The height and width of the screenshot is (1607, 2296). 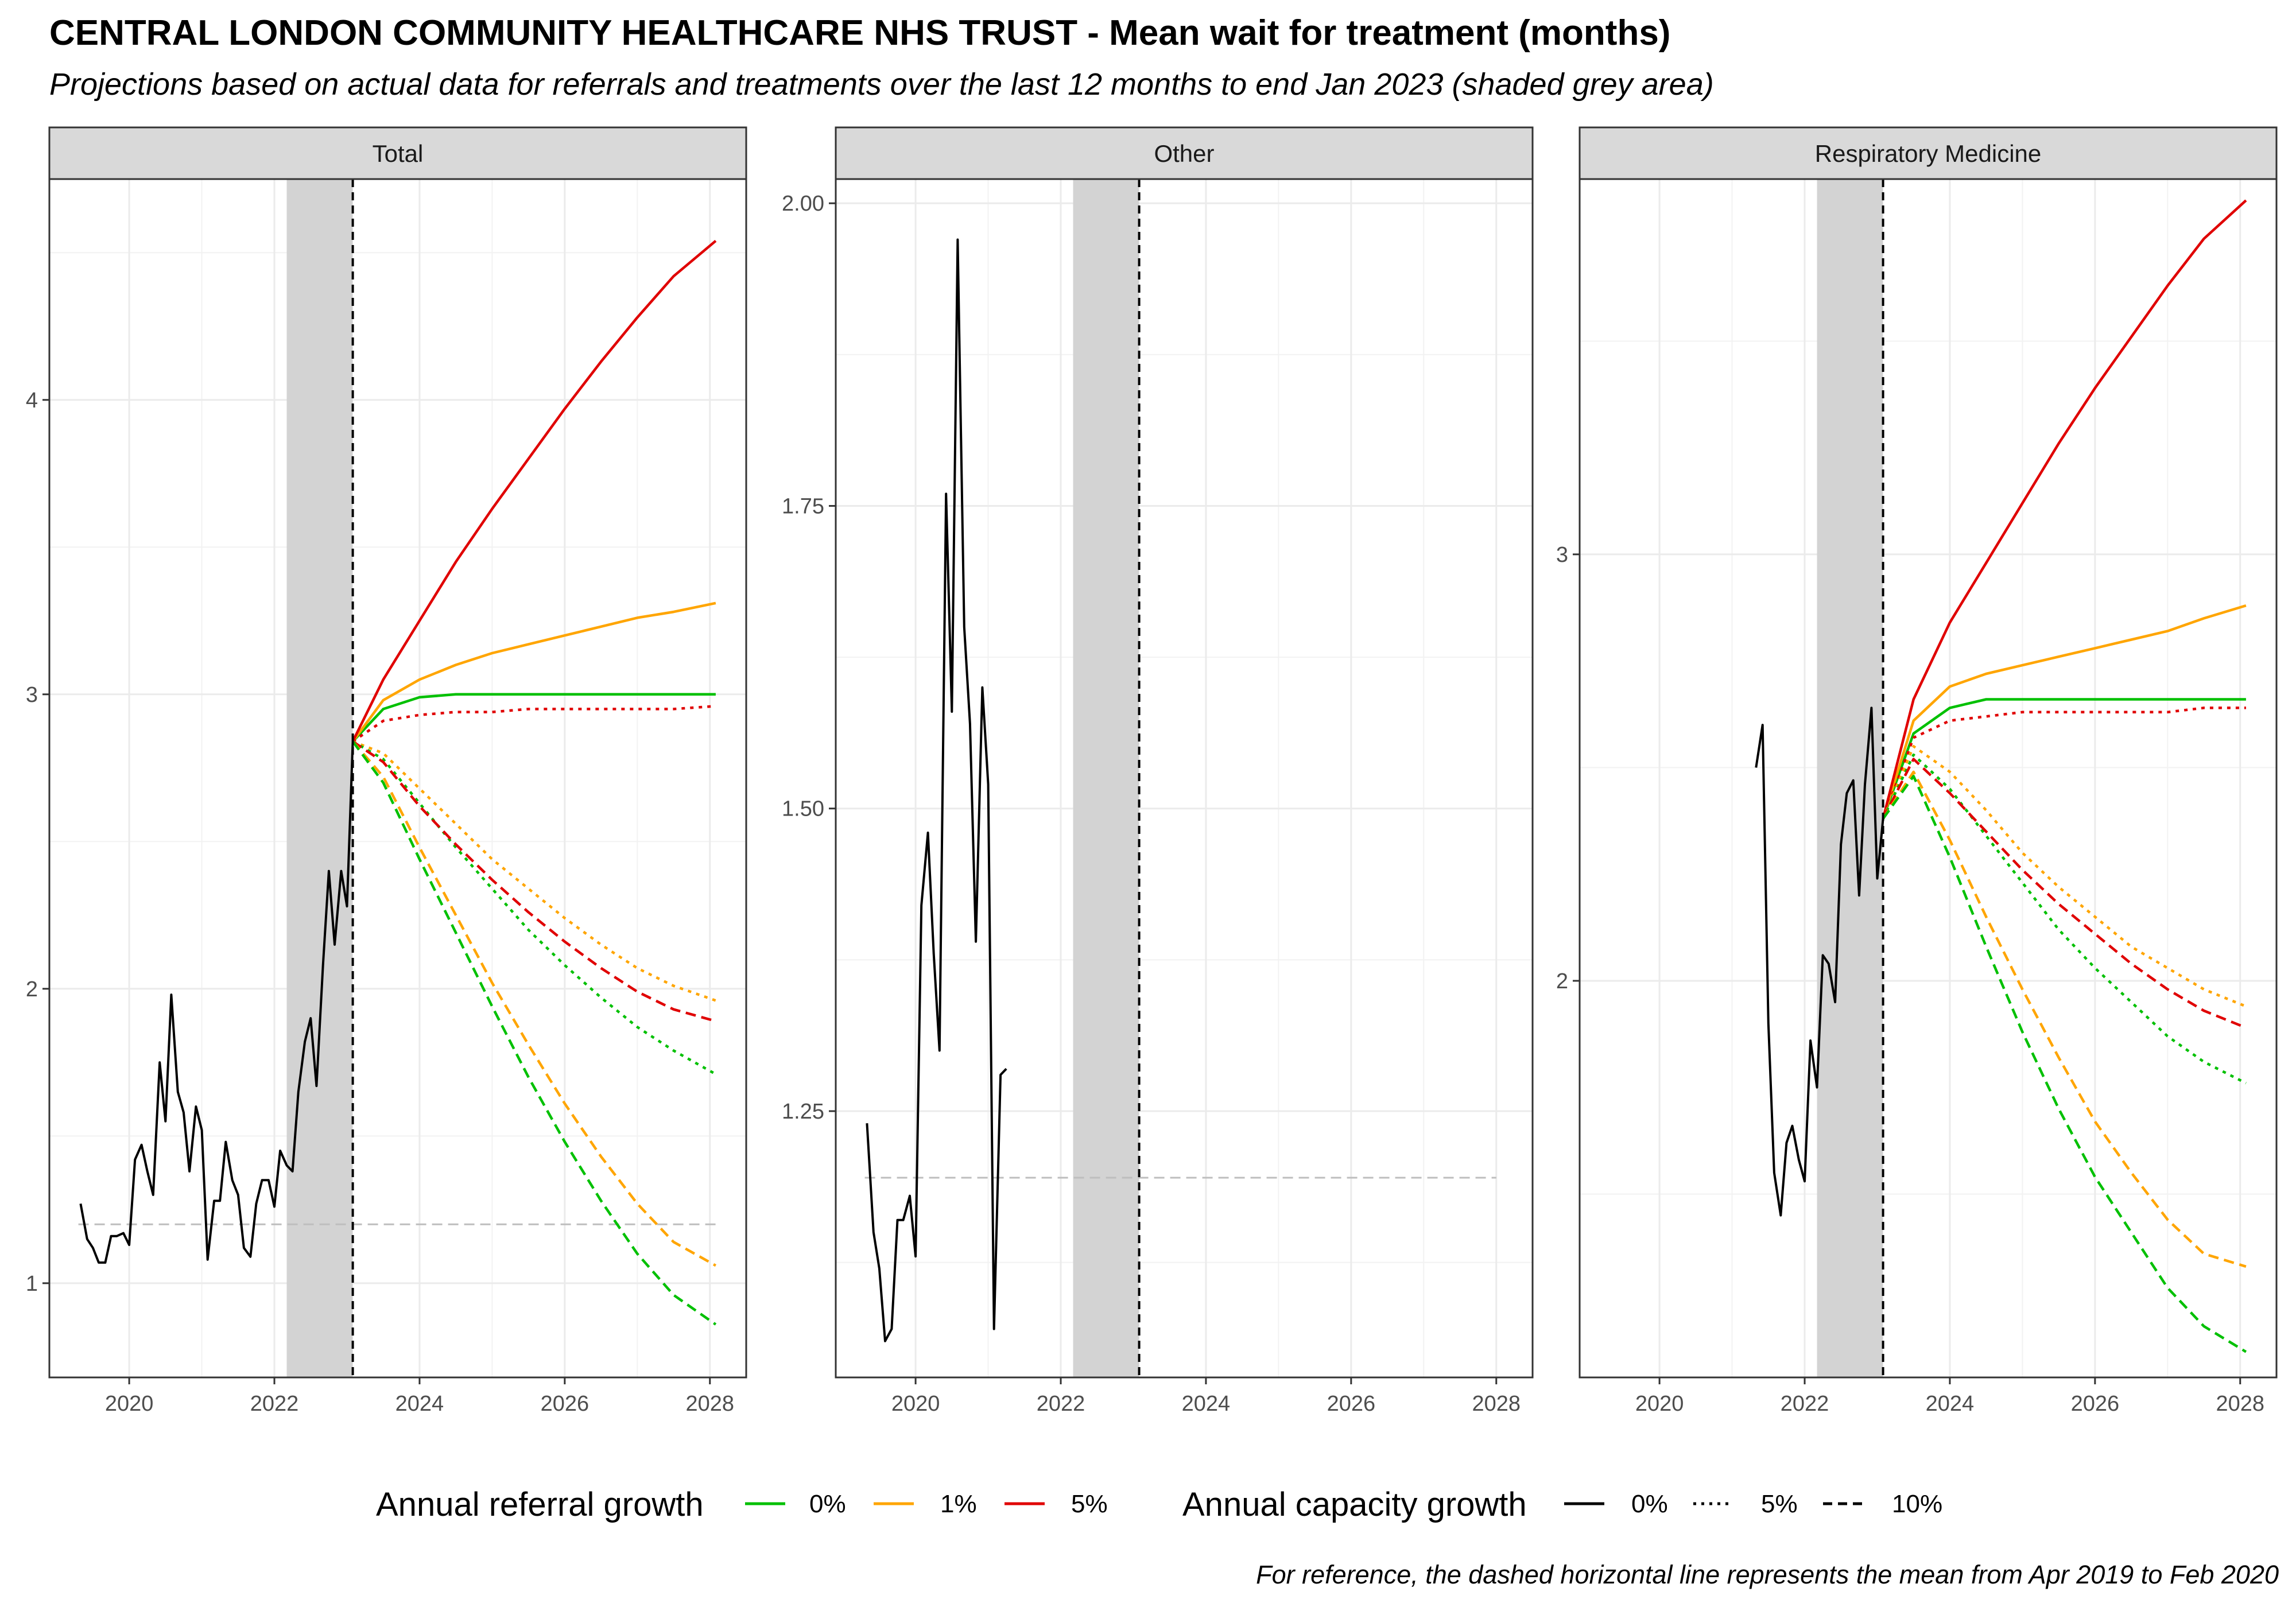 What do you see at coordinates (32, 1284) in the screenshot?
I see `y-tick-label: 1` at bounding box center [32, 1284].